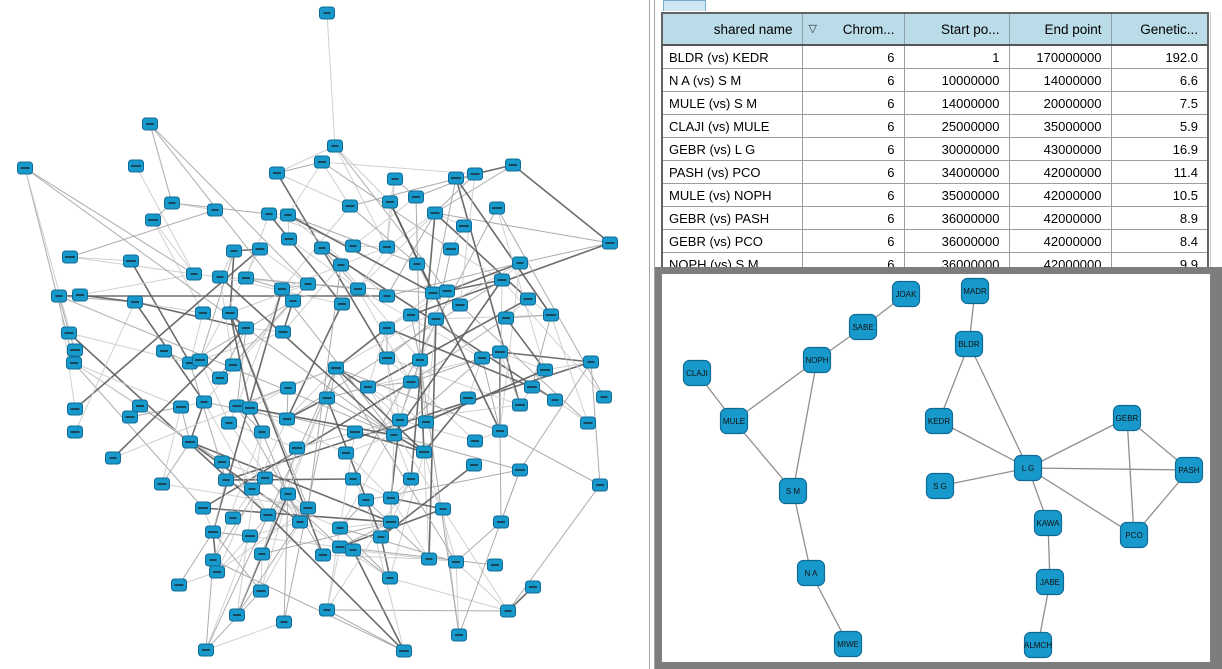 The width and height of the screenshot is (1222, 669). I want to click on network-node-claji: CLAJI, so click(697, 373).